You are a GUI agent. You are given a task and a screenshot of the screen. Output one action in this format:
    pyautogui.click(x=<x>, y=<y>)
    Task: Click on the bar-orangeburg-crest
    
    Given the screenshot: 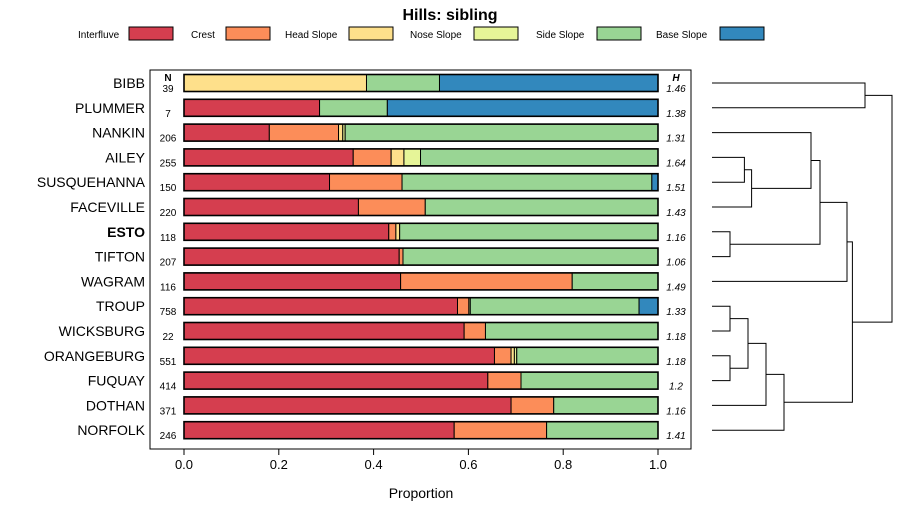 What is the action you would take?
    pyautogui.click(x=502, y=355)
    